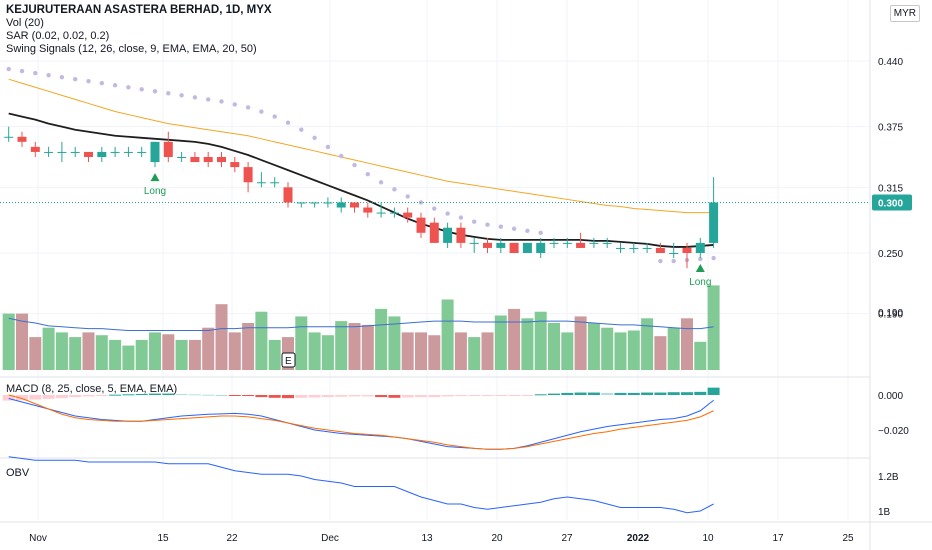 This screenshot has width=932, height=550. What do you see at coordinates (904, 13) in the screenshot?
I see `currency-badge: MYR` at bounding box center [904, 13].